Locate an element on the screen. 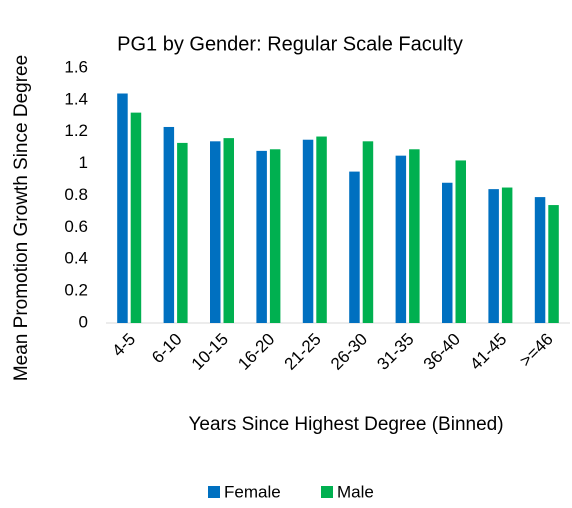 The height and width of the screenshot is (508, 572). y-tick-label: 0.8 is located at coordinates (76, 194).